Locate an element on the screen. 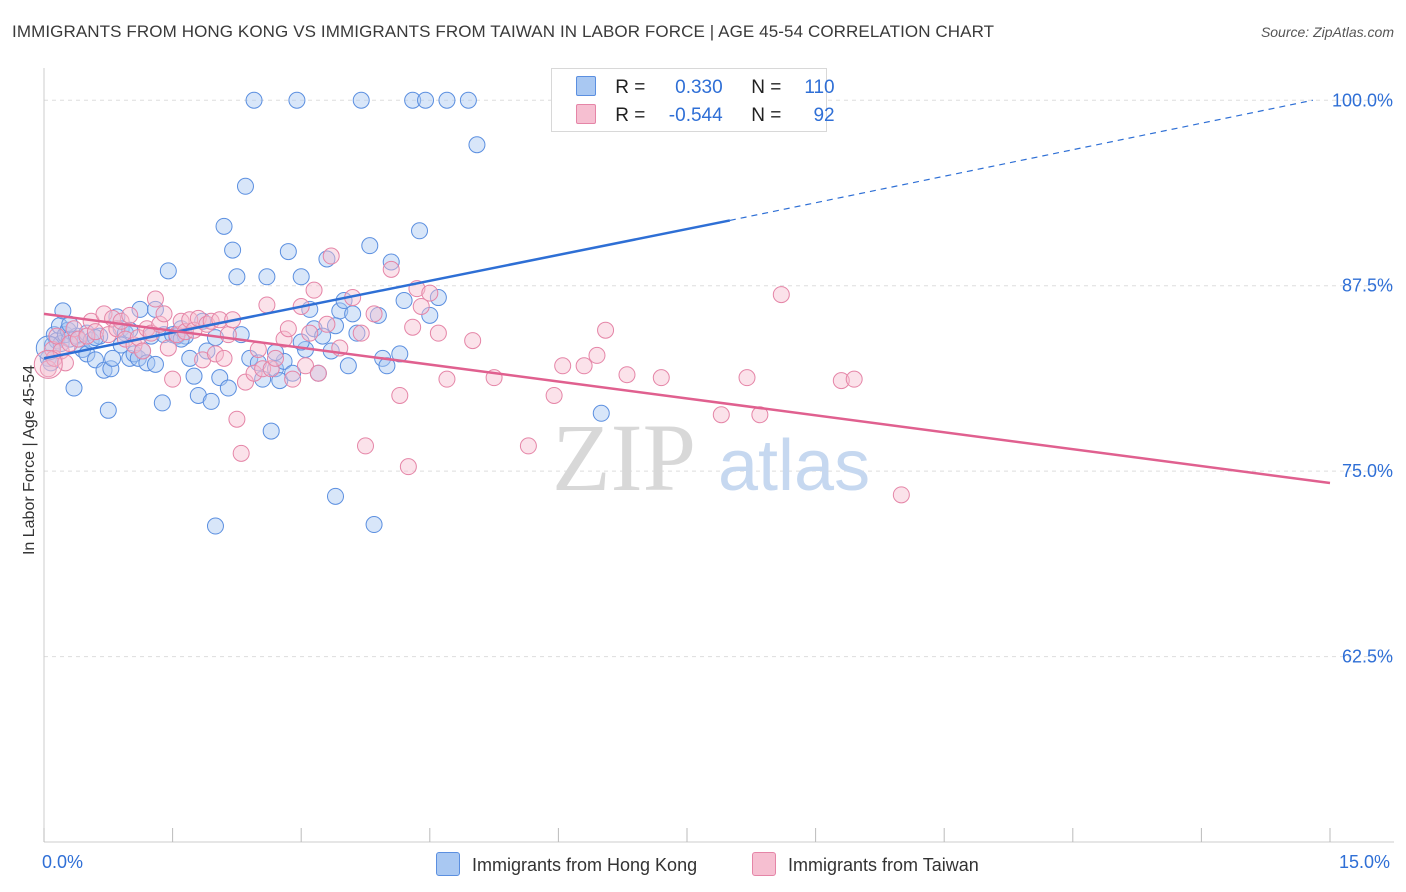  bottom-legend-swatch-blue is located at coordinates (448, 864).